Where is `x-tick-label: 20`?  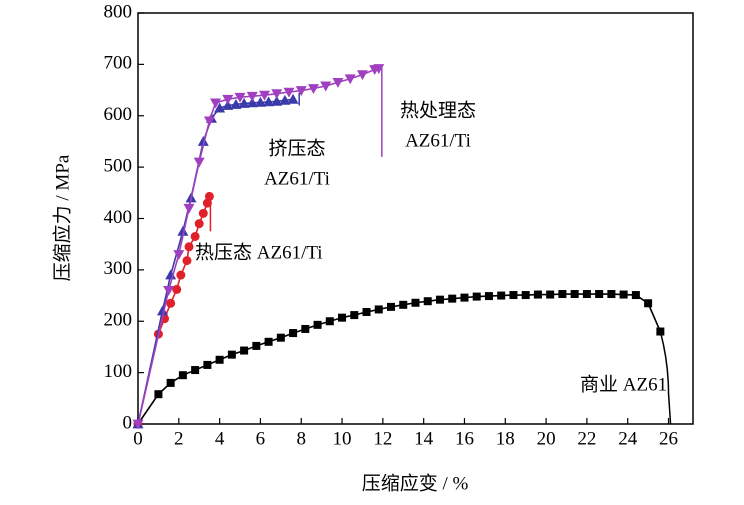
x-tick-label: 20 is located at coordinates (546, 438).